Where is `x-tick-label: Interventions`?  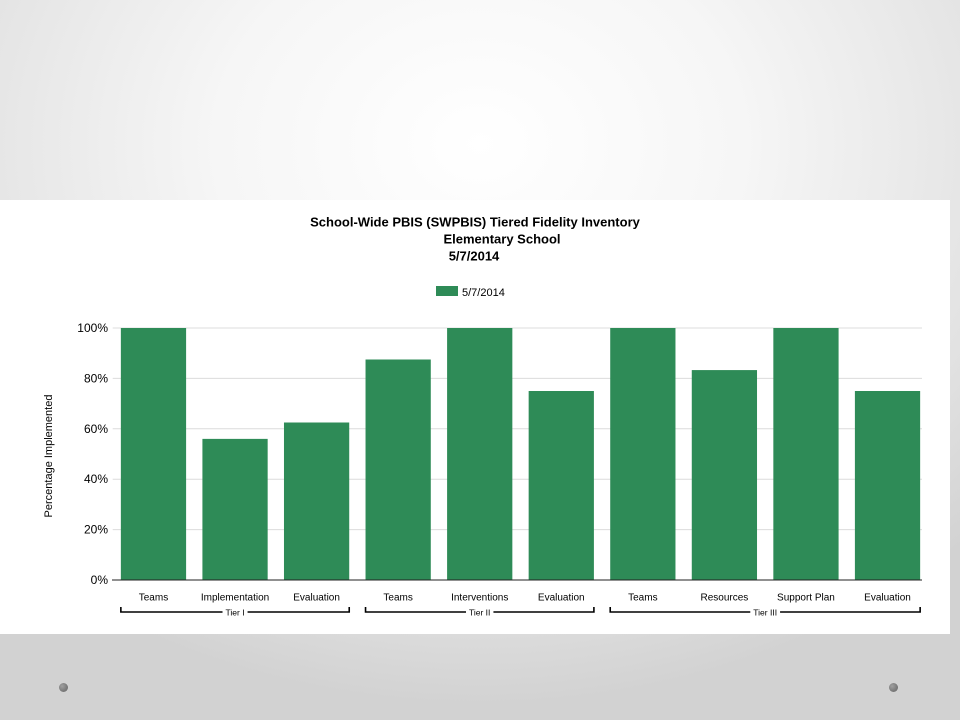
x-tick-label: Interventions is located at coordinates (479, 598).